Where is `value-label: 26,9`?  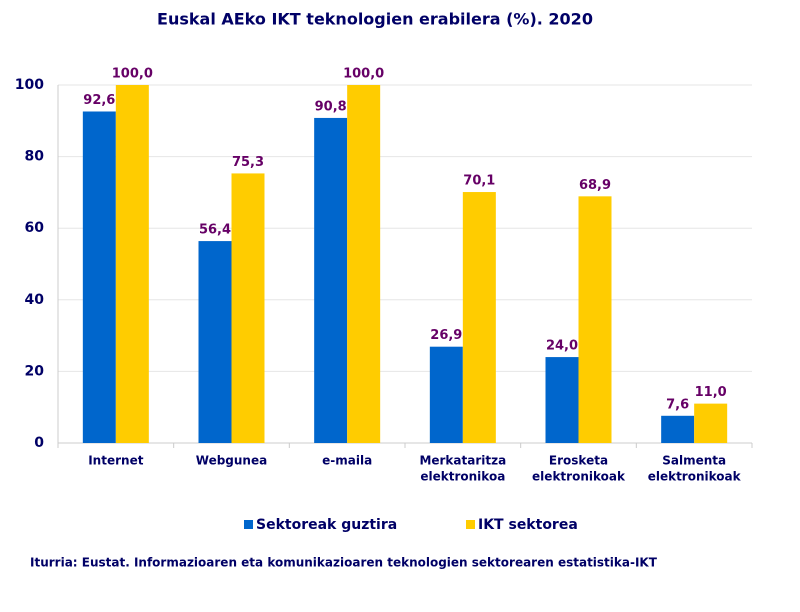
value-label: 26,9 is located at coordinates (446, 335).